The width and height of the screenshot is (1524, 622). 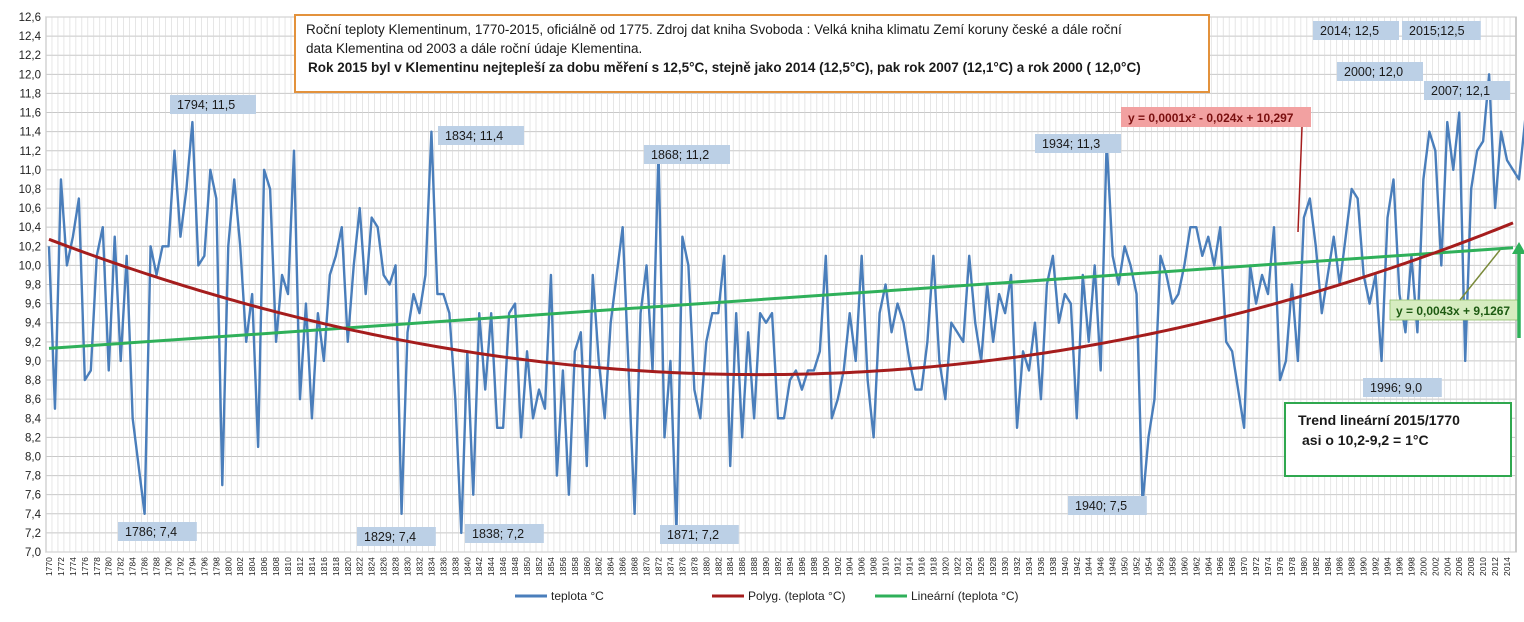 I want to click on x-tick-label: 1782, so click(x=121, y=566).